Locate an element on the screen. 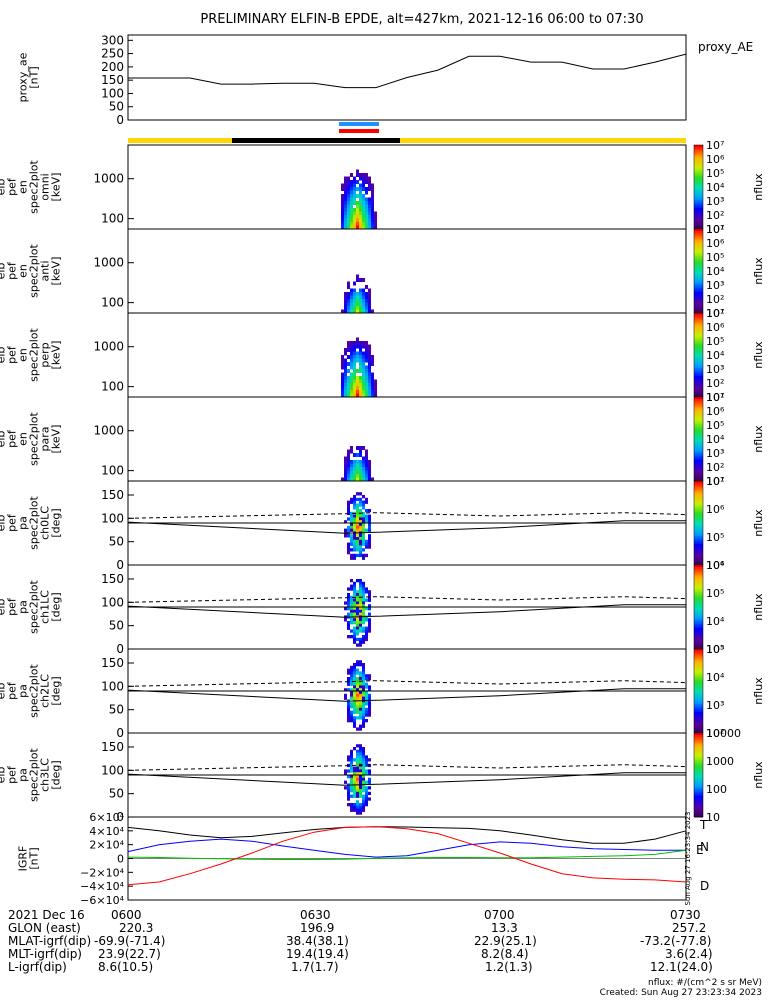 This screenshot has width=775, height=1000. colorbar-tick-label: 10³ is located at coordinates (715, 369).